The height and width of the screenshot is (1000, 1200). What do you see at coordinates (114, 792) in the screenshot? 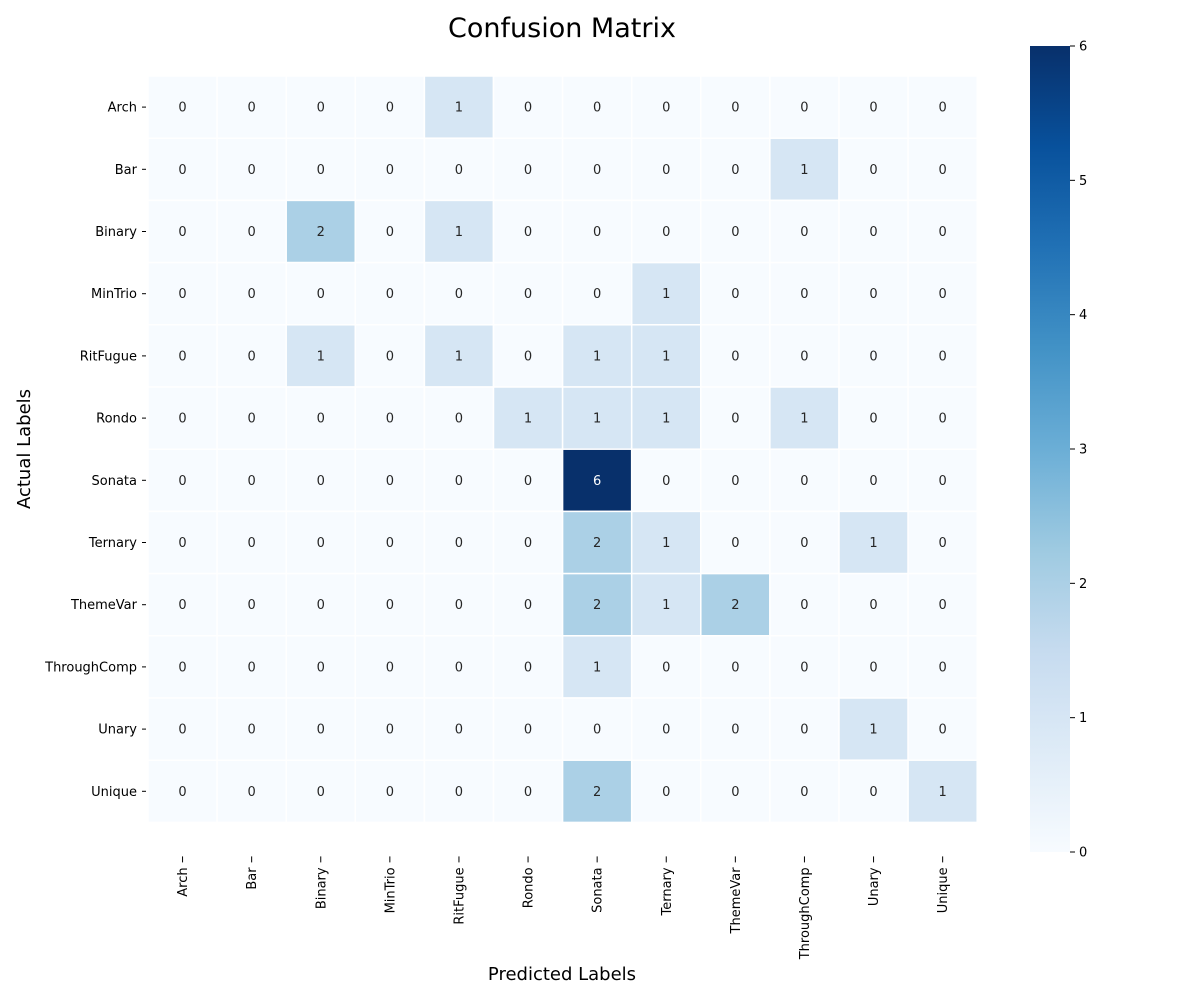
I see `y-tick-label: Unique` at bounding box center [114, 792].